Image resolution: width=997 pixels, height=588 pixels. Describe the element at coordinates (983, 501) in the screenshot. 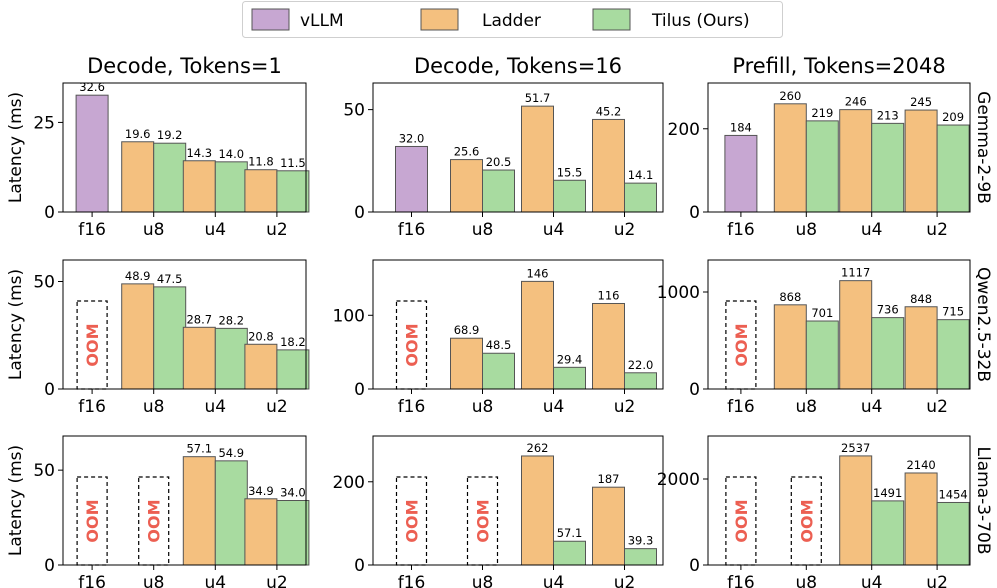

I see `row-title: Llama-3-70B` at that location.